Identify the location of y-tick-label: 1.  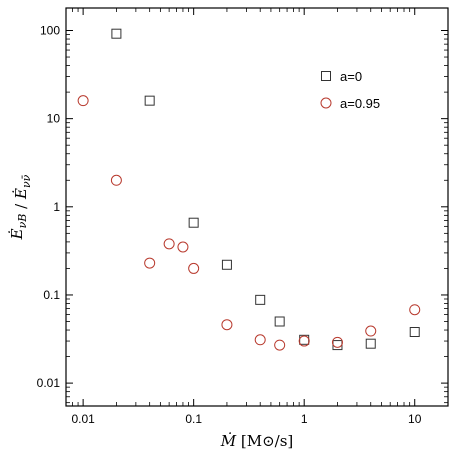
(56, 207).